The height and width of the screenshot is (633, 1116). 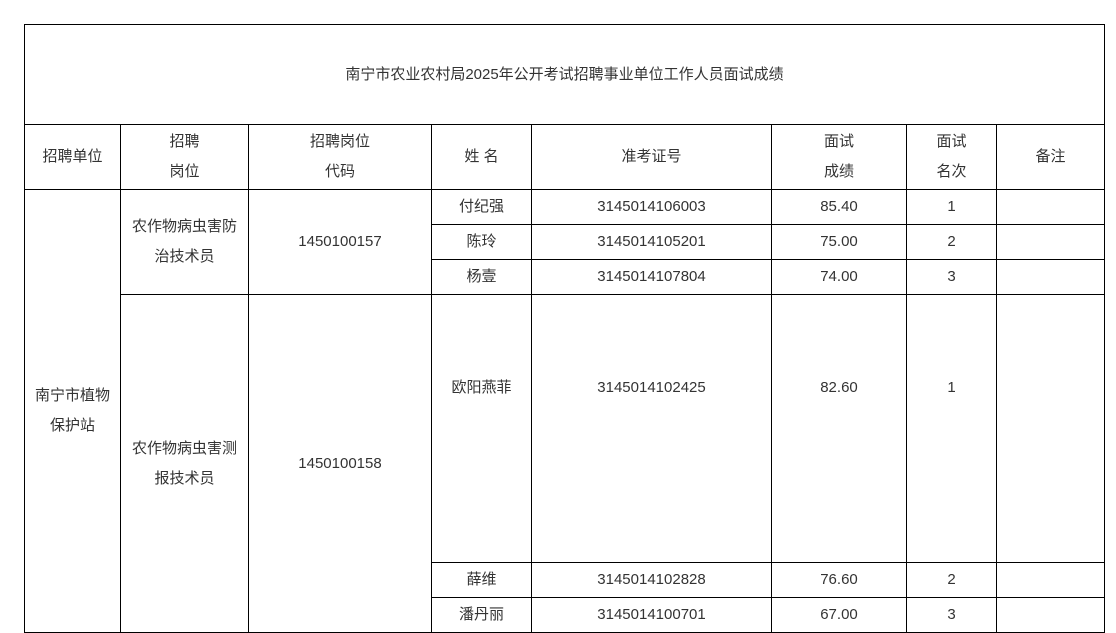 What do you see at coordinates (651, 207) in the screenshot?
I see `exam-no-cell: 3145014106003` at bounding box center [651, 207].